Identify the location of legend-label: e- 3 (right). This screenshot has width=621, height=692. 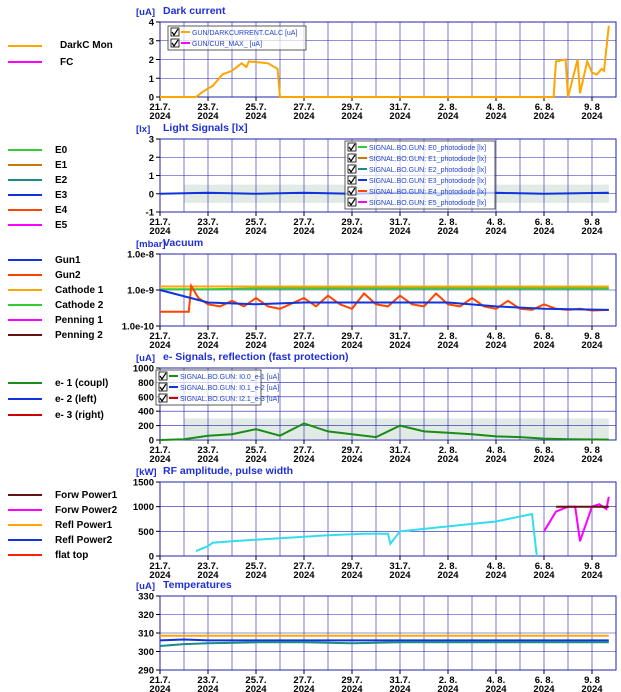
(79, 415).